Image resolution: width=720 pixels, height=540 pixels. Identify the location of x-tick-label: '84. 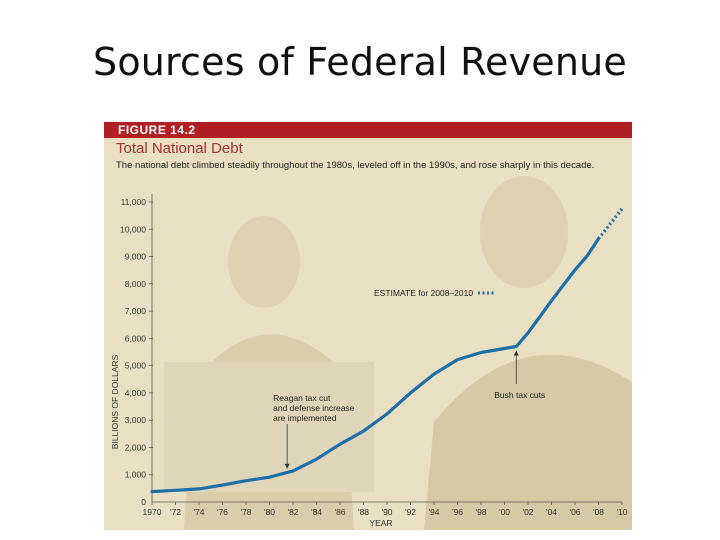
(316, 512).